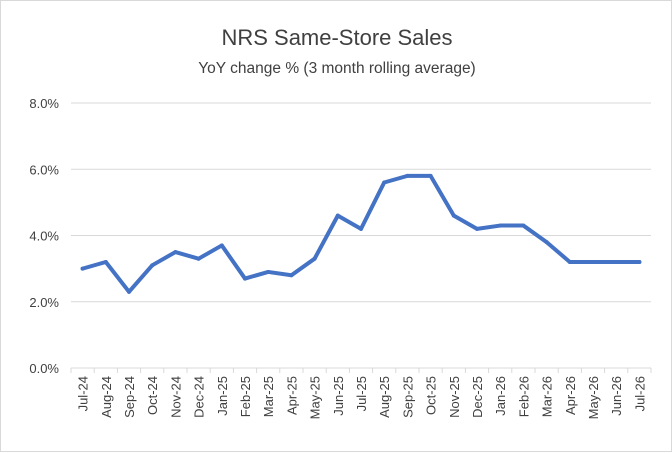 The height and width of the screenshot is (453, 672). Describe the element at coordinates (268, 396) in the screenshot. I see `x-tick-label: Mar-25` at that location.